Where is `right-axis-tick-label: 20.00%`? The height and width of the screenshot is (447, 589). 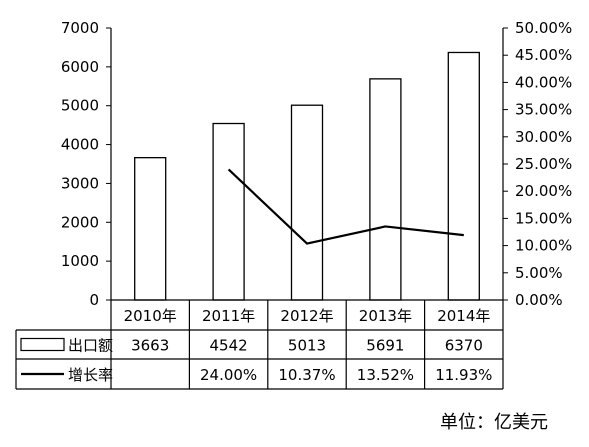 right-axis-tick-label: 20.00% is located at coordinates (543, 191).